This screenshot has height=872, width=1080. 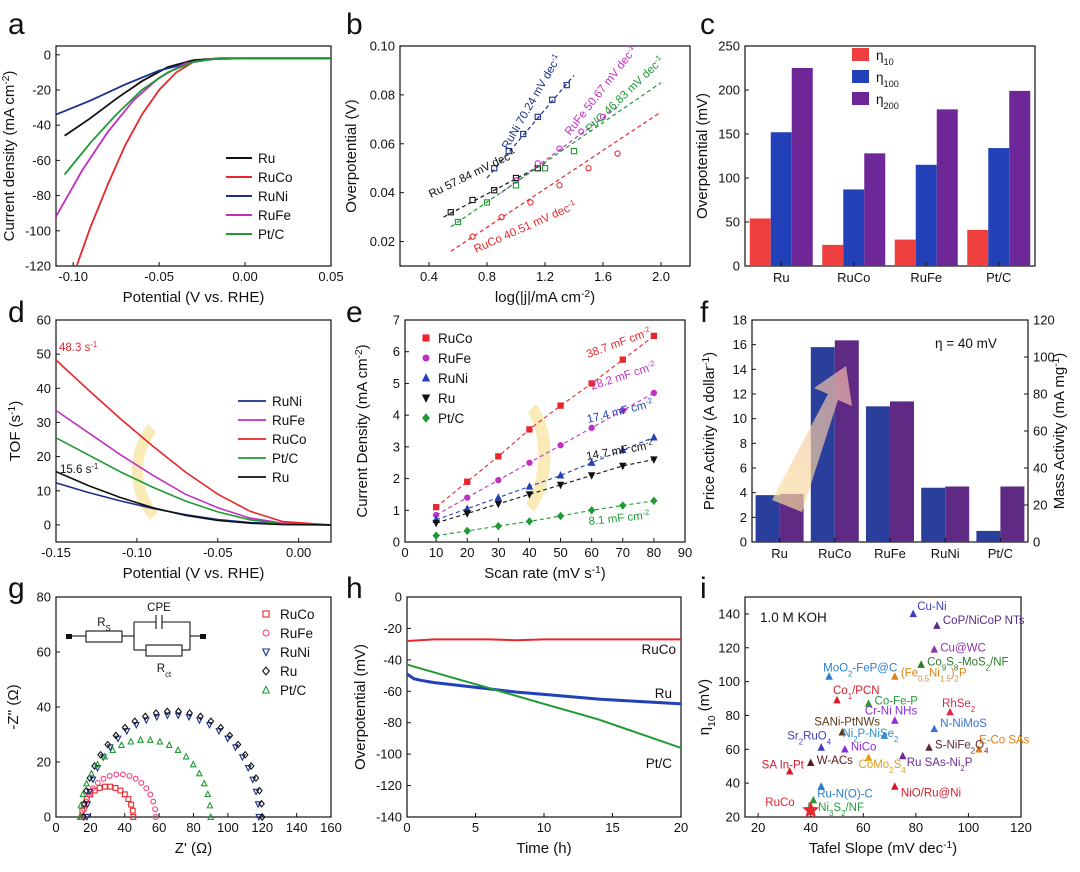 I want to click on fit-line-Ru, so click(x=494, y=190).